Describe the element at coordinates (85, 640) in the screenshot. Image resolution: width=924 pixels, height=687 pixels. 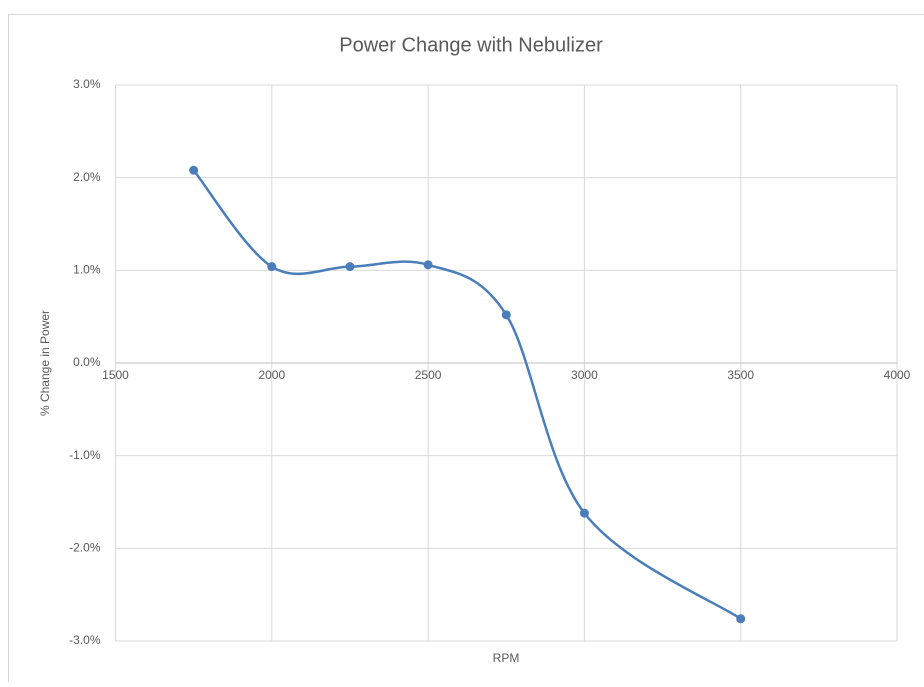
I see `y-tick-label: -3.0%` at that location.